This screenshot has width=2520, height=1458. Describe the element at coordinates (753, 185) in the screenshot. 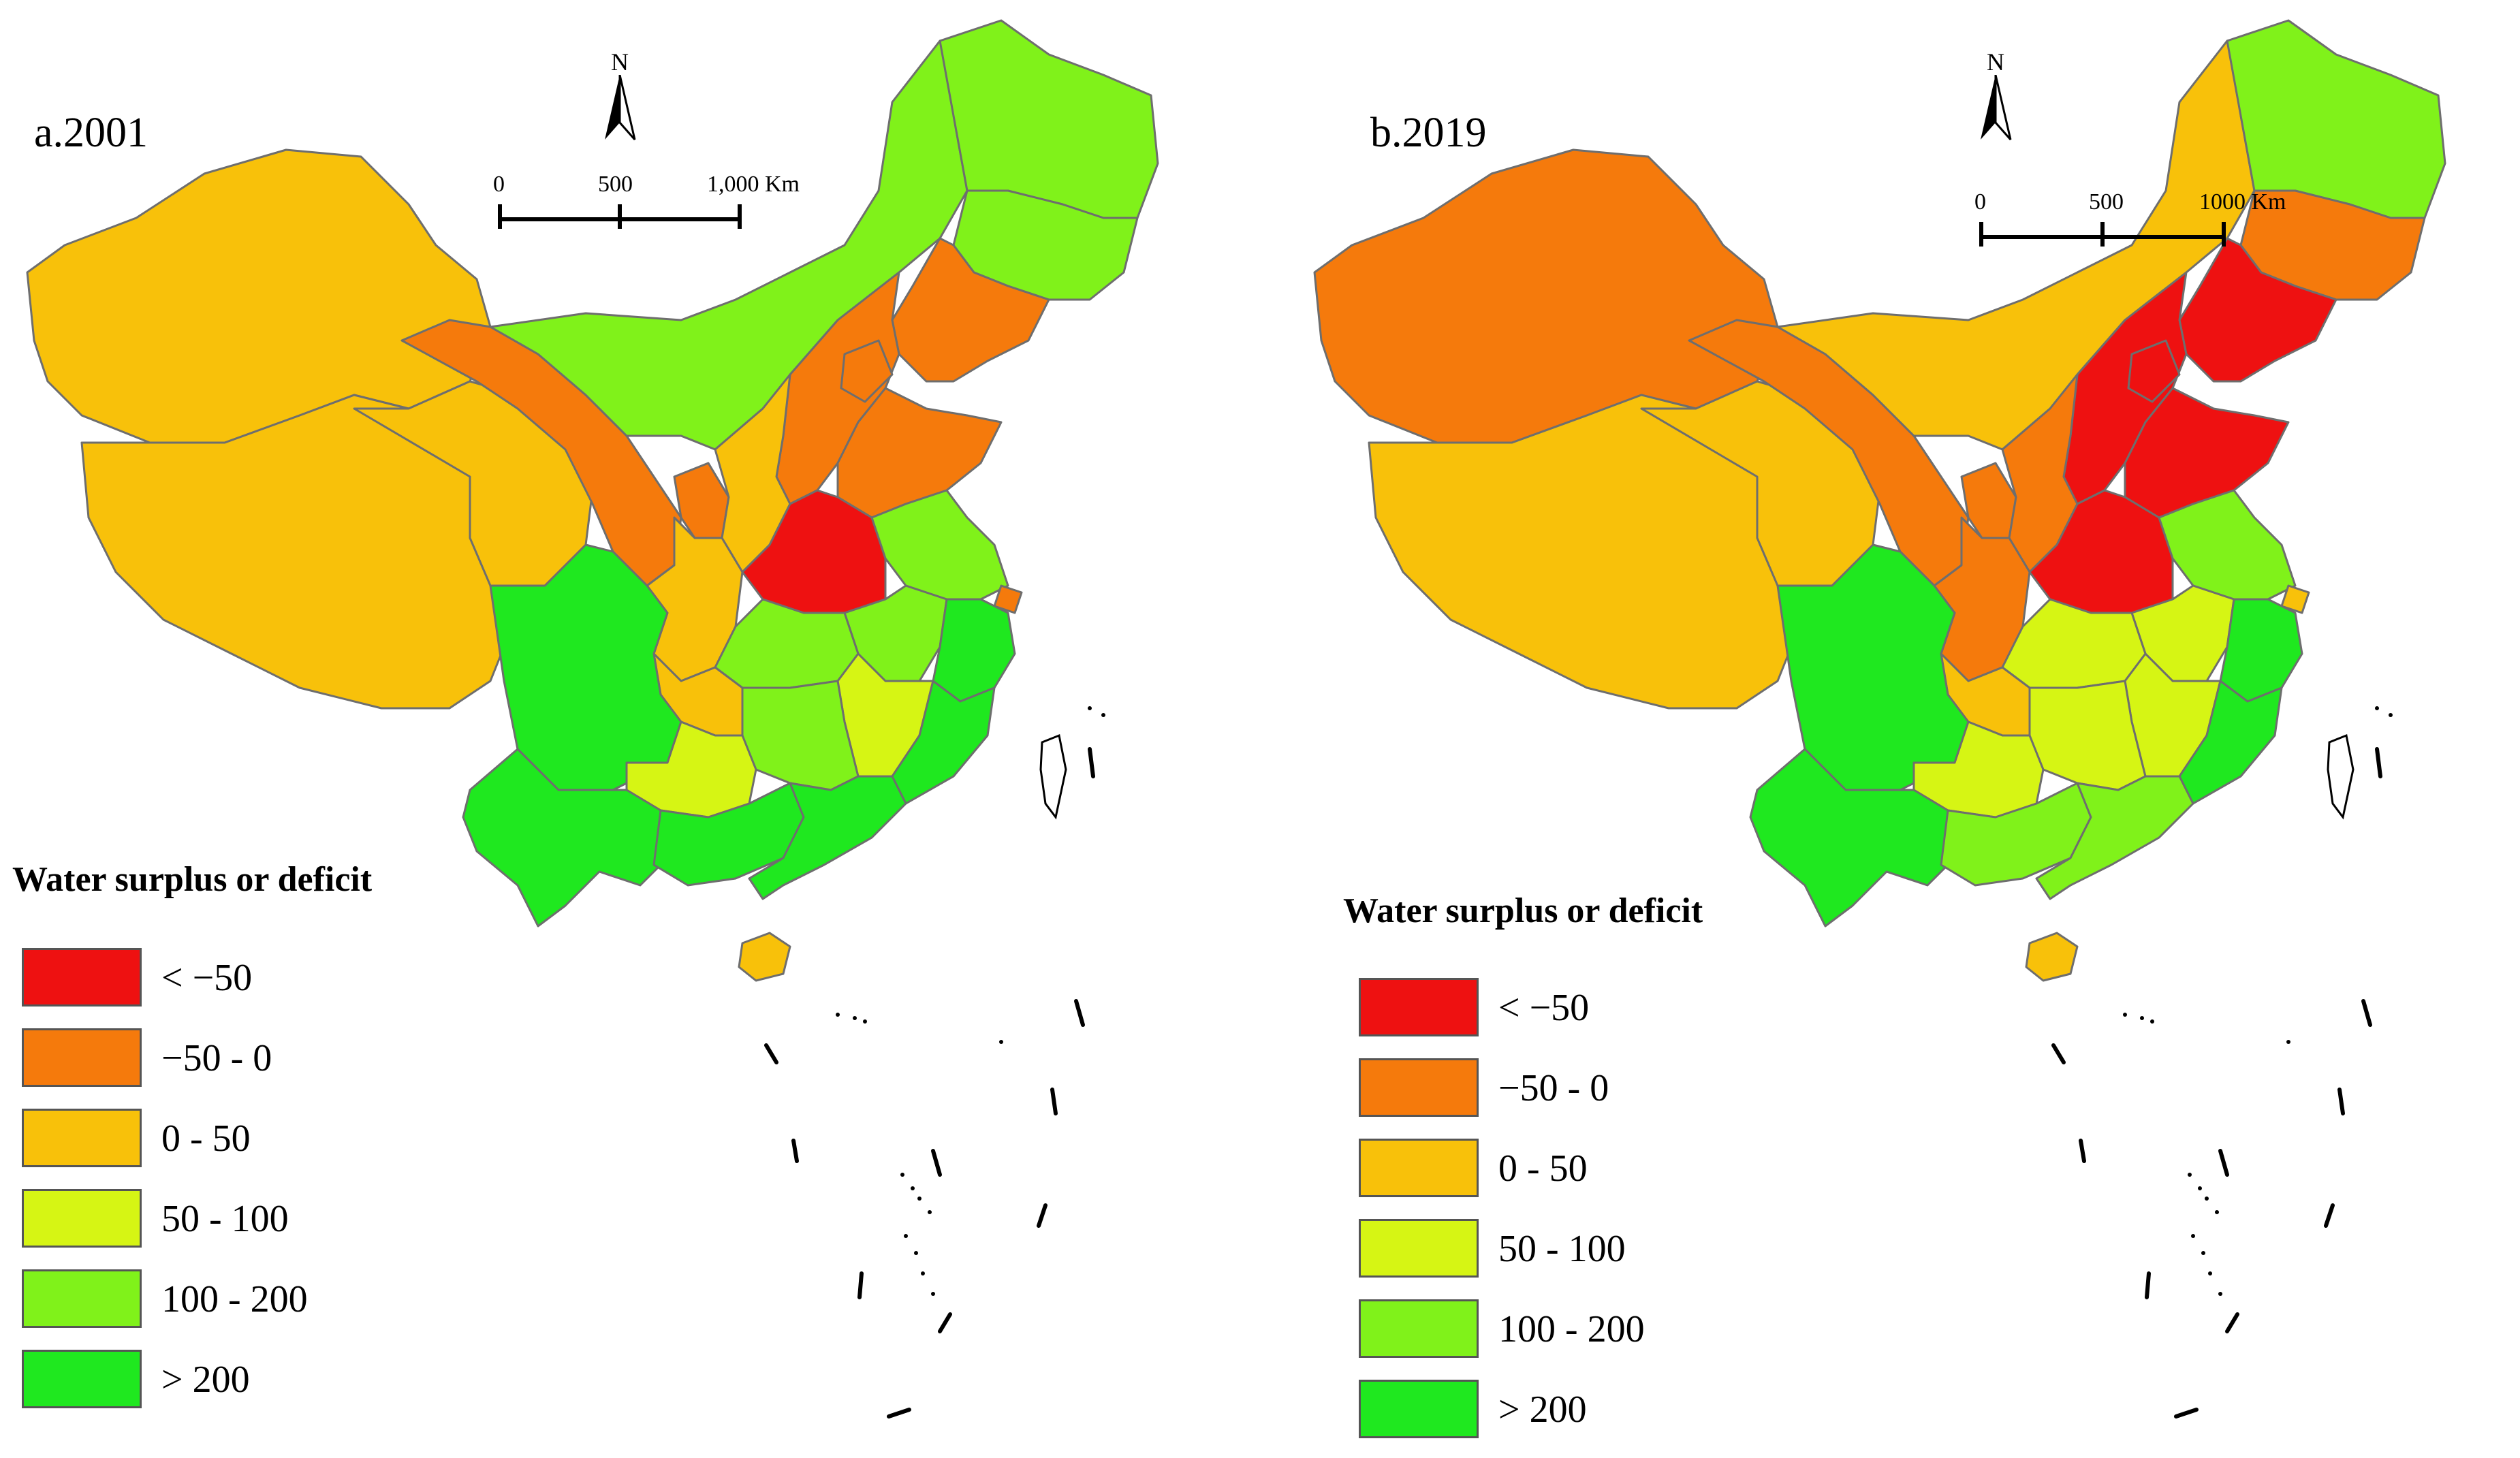

I see `scale-tick-label: 1,000 Km` at that location.